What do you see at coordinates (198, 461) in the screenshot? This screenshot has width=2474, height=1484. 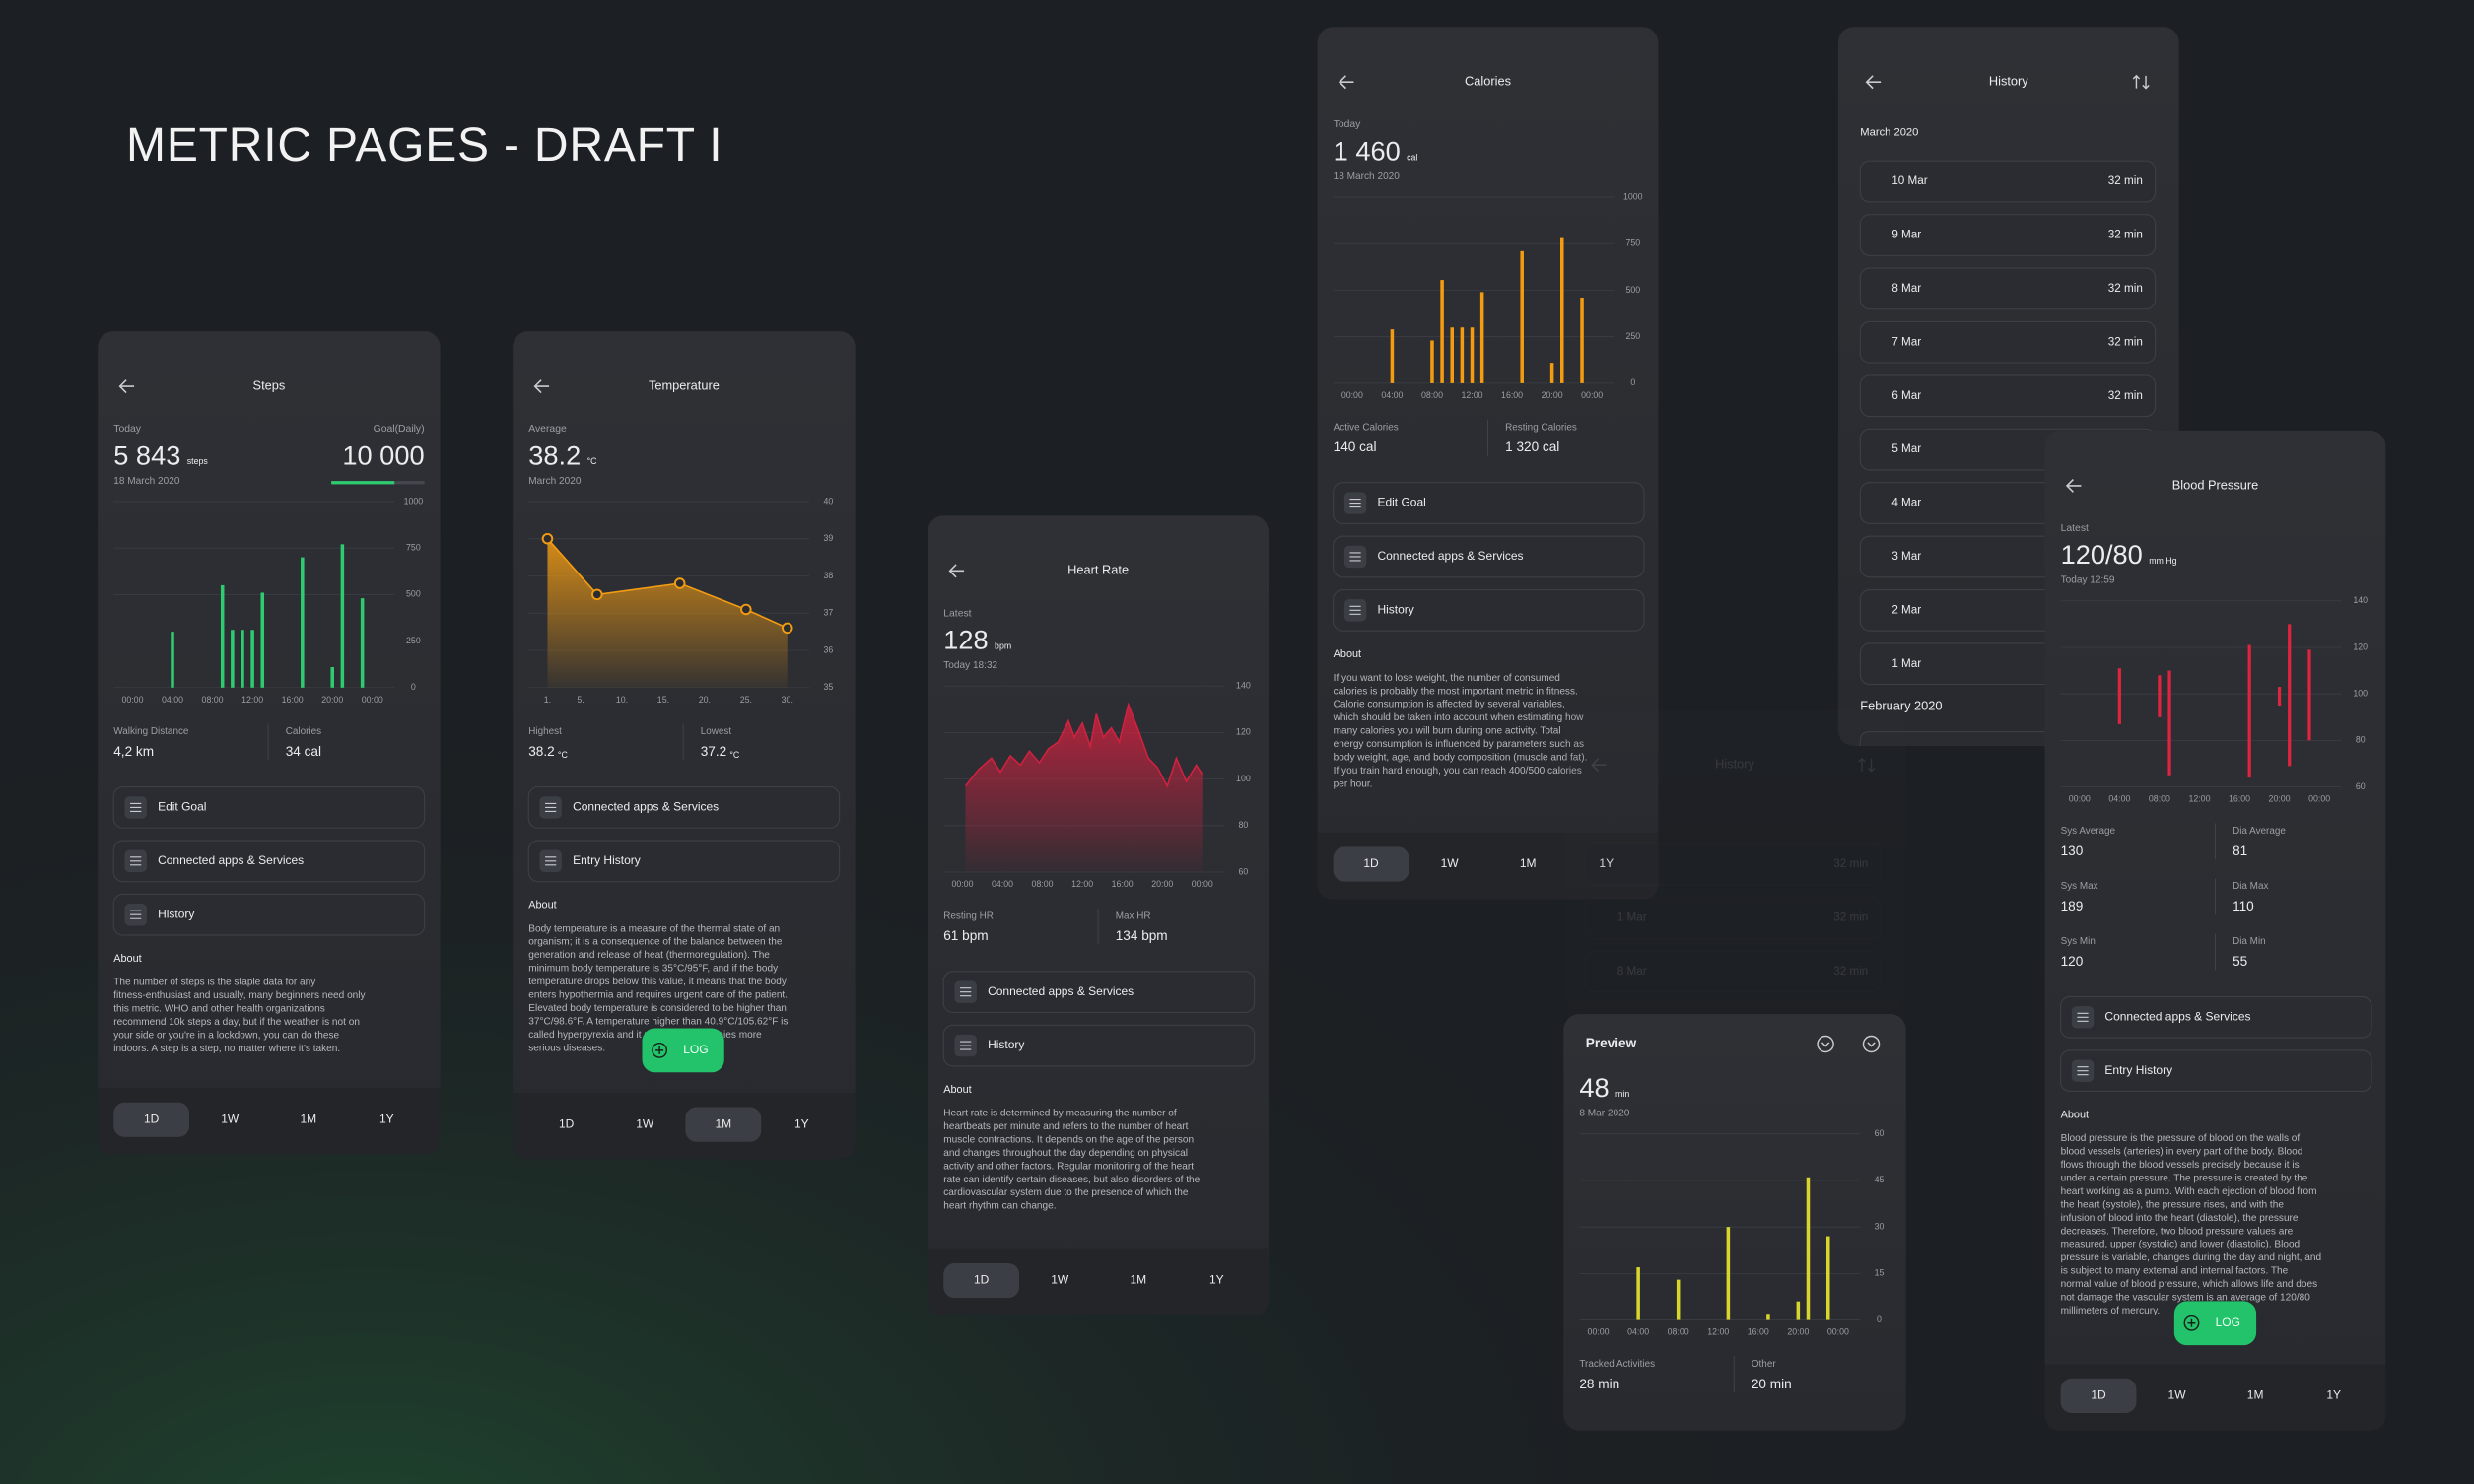 I see `value-unit: steps` at bounding box center [198, 461].